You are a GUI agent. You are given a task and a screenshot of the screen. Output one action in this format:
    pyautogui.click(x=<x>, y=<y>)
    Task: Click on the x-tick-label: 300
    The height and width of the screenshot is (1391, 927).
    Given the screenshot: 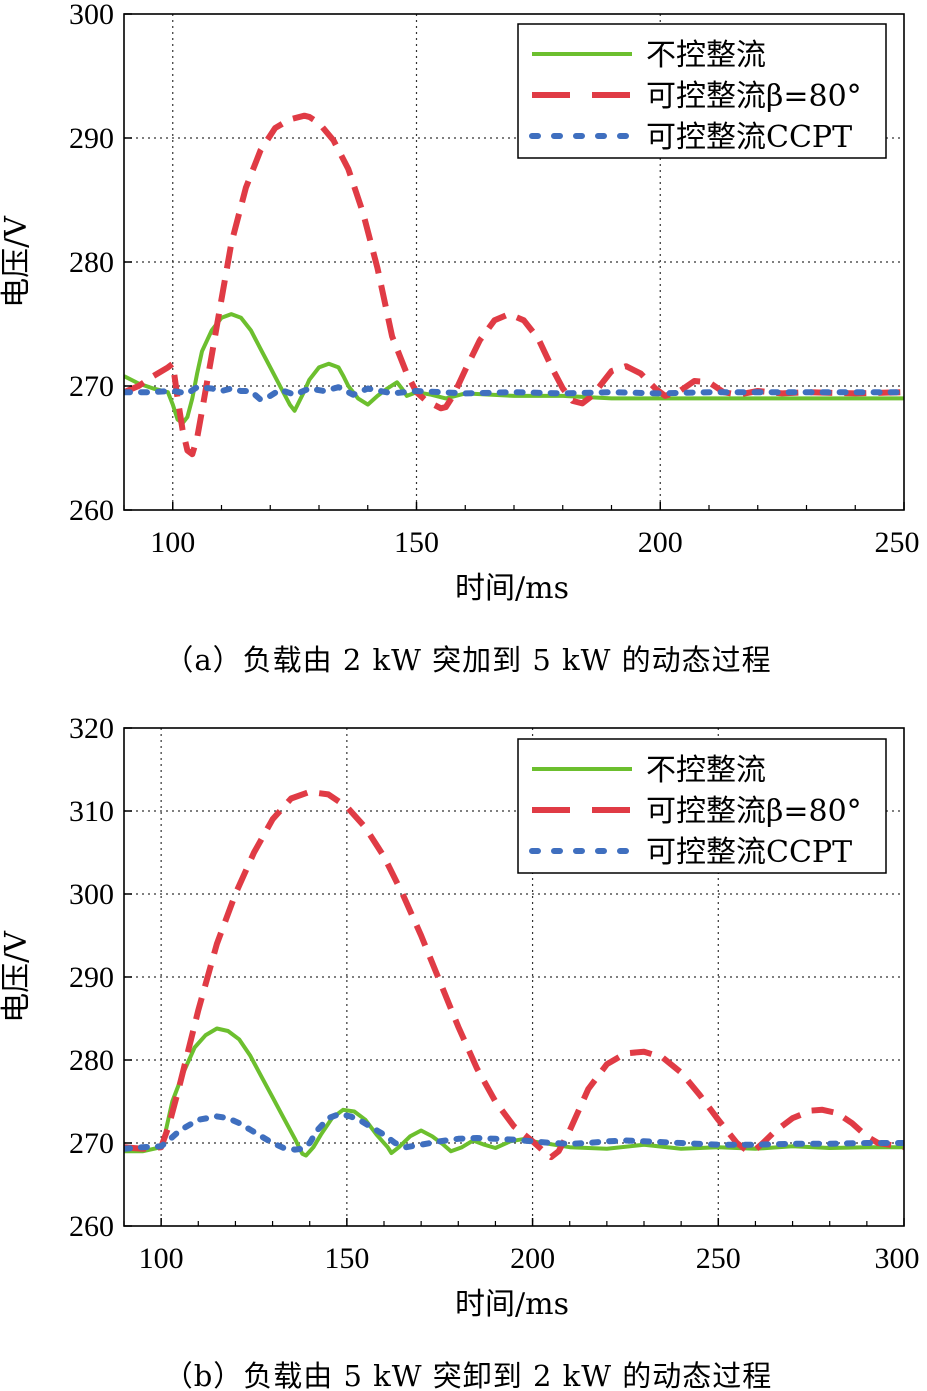 What is the action you would take?
    pyautogui.click(x=897, y=1258)
    